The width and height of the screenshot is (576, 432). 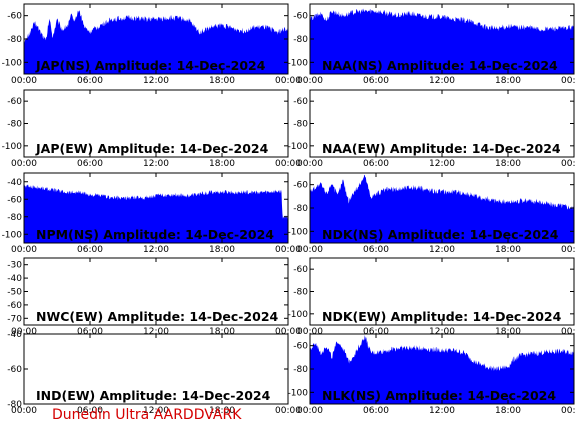 I want to click on panel-title: JAP(NS) Amplitude: 14-Dec-2024, so click(x=150, y=65).